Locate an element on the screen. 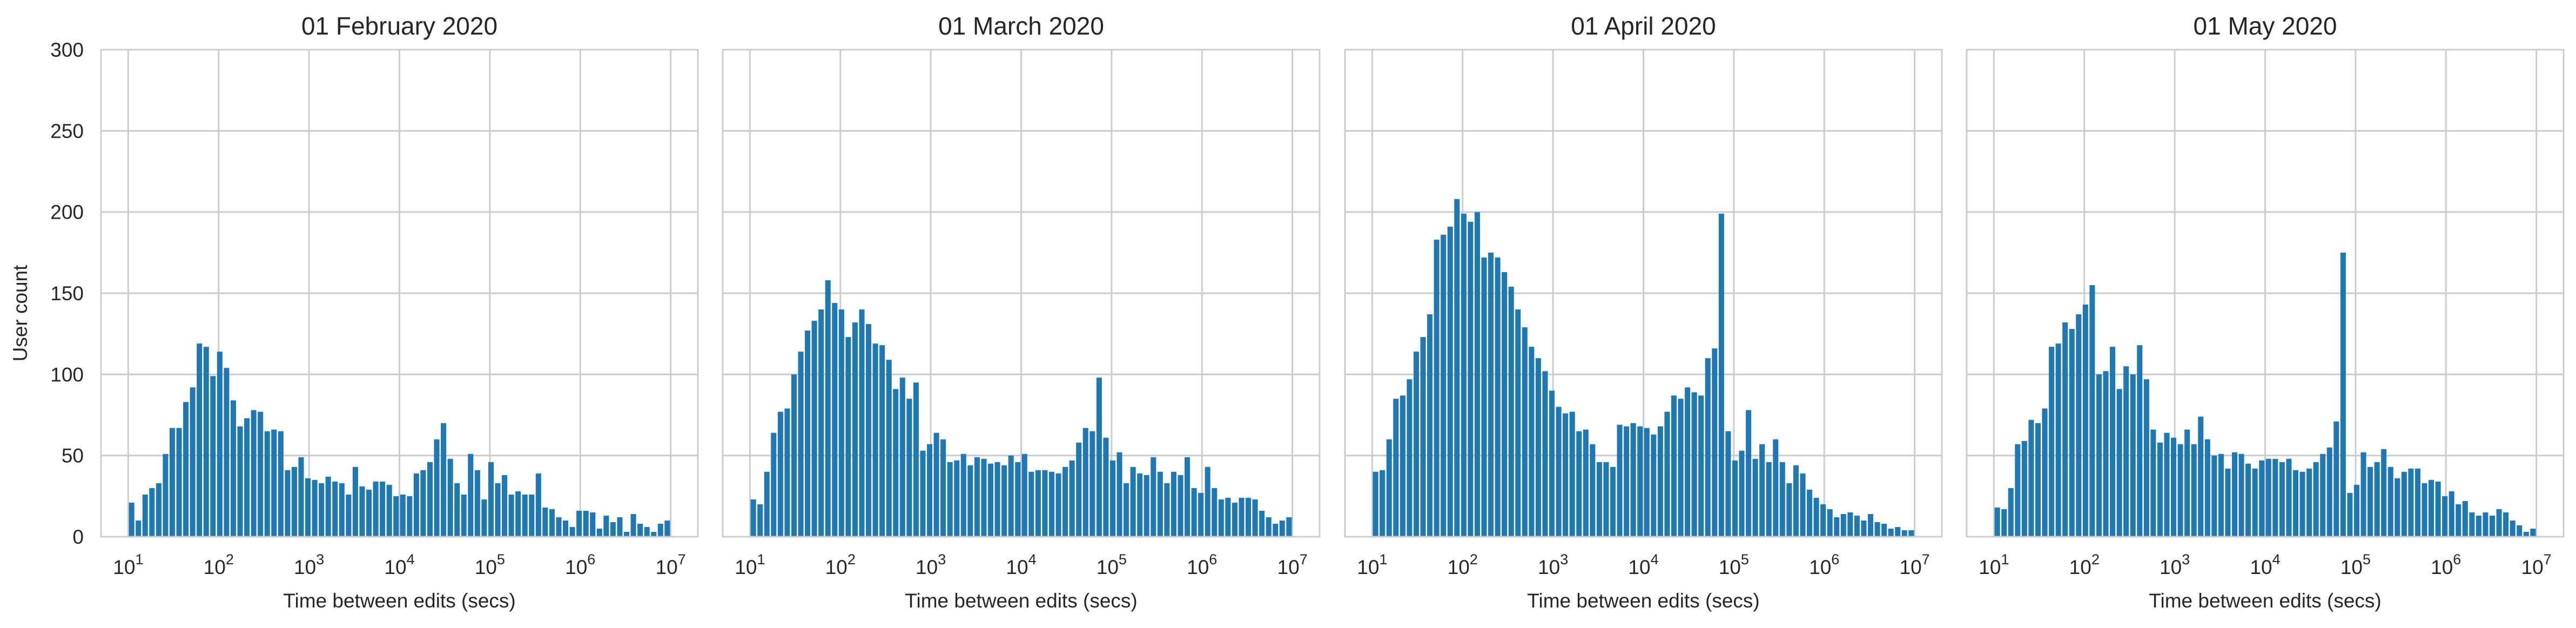  x-tick-label: 10¹ is located at coordinates (1994, 564).